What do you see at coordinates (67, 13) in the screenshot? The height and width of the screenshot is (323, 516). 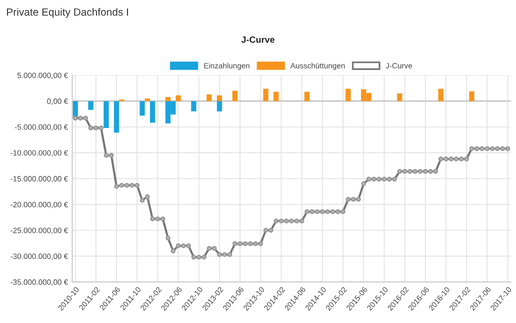 I see `chart-title: Private Equity Dachfonds I` at bounding box center [67, 13].